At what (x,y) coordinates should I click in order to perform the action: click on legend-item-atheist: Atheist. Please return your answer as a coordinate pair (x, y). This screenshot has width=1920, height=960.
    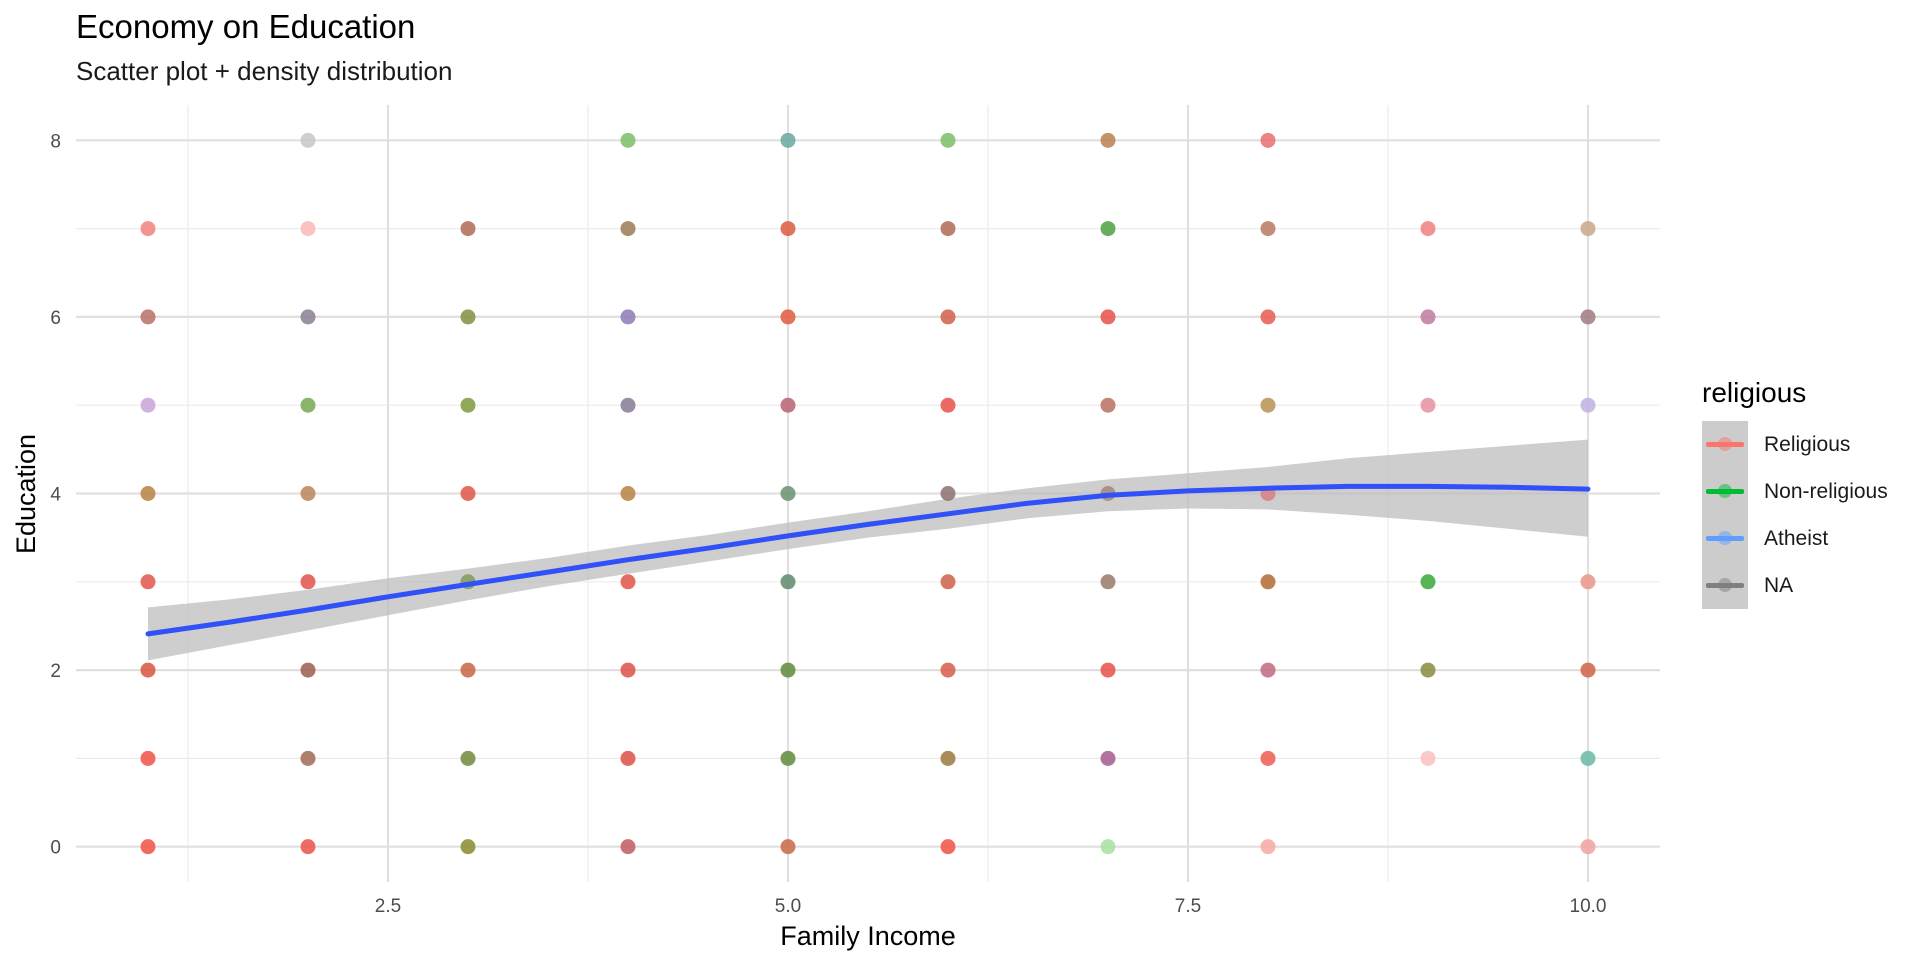
    Looking at the image, I should click on (1795, 538).